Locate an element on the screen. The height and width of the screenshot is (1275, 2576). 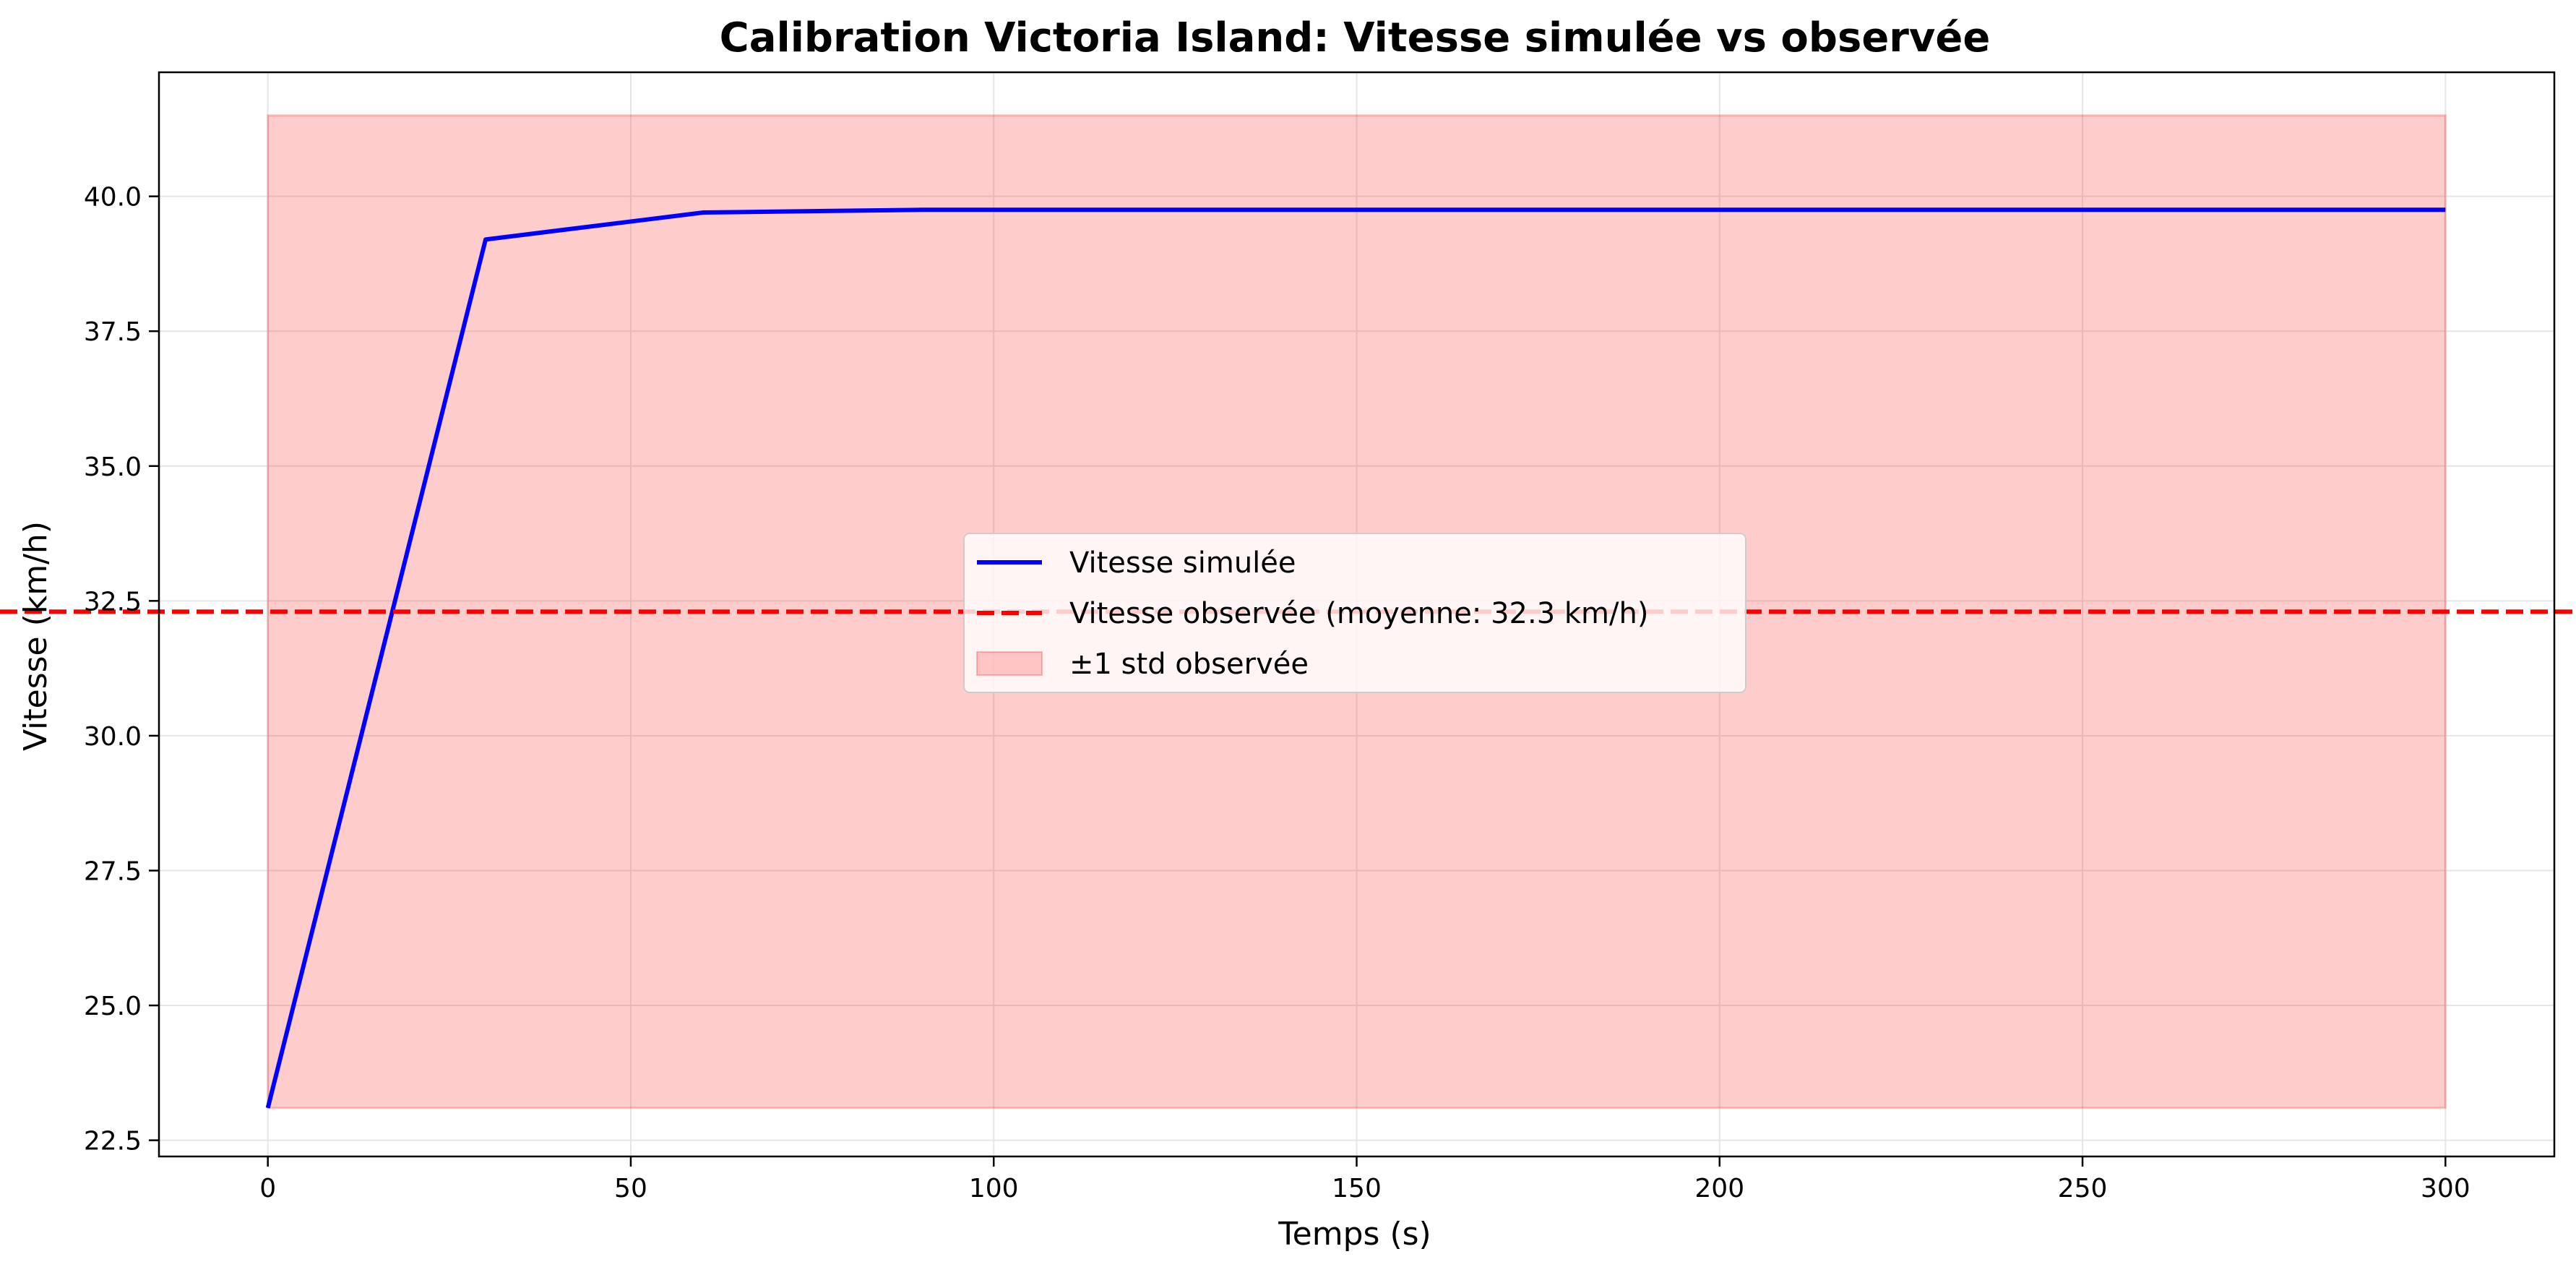
y-tick-label: 27.5 is located at coordinates (113, 871).